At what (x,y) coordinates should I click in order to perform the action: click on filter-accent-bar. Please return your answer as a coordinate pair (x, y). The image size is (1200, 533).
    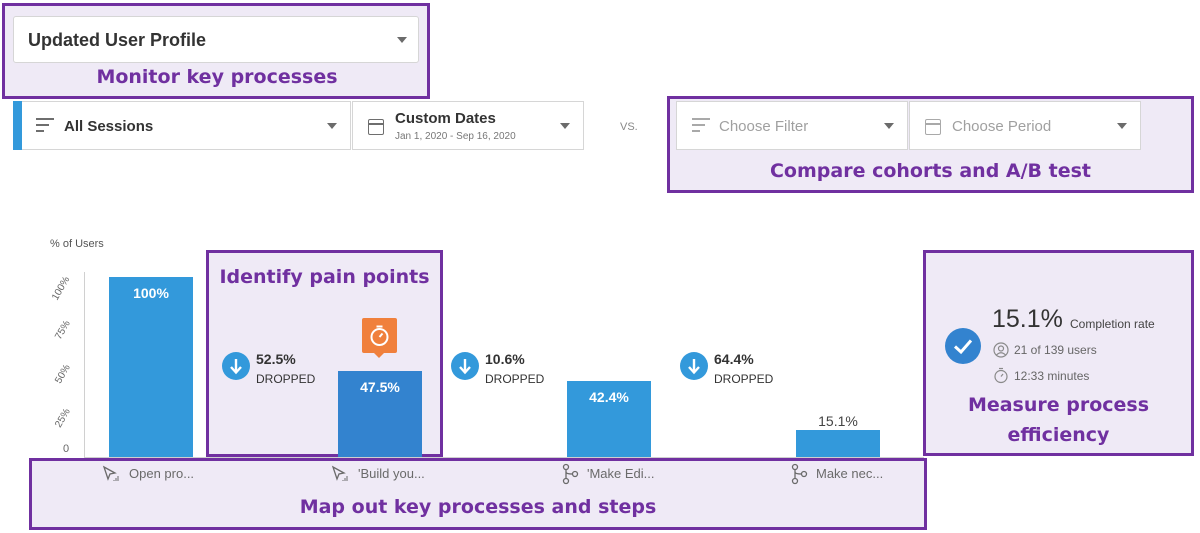
    Looking at the image, I should click on (17, 125).